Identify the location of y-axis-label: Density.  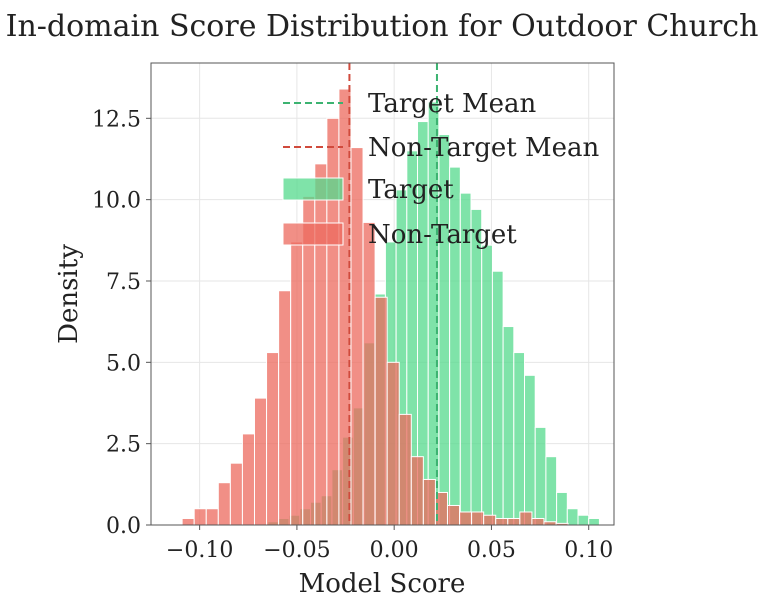
(69, 294).